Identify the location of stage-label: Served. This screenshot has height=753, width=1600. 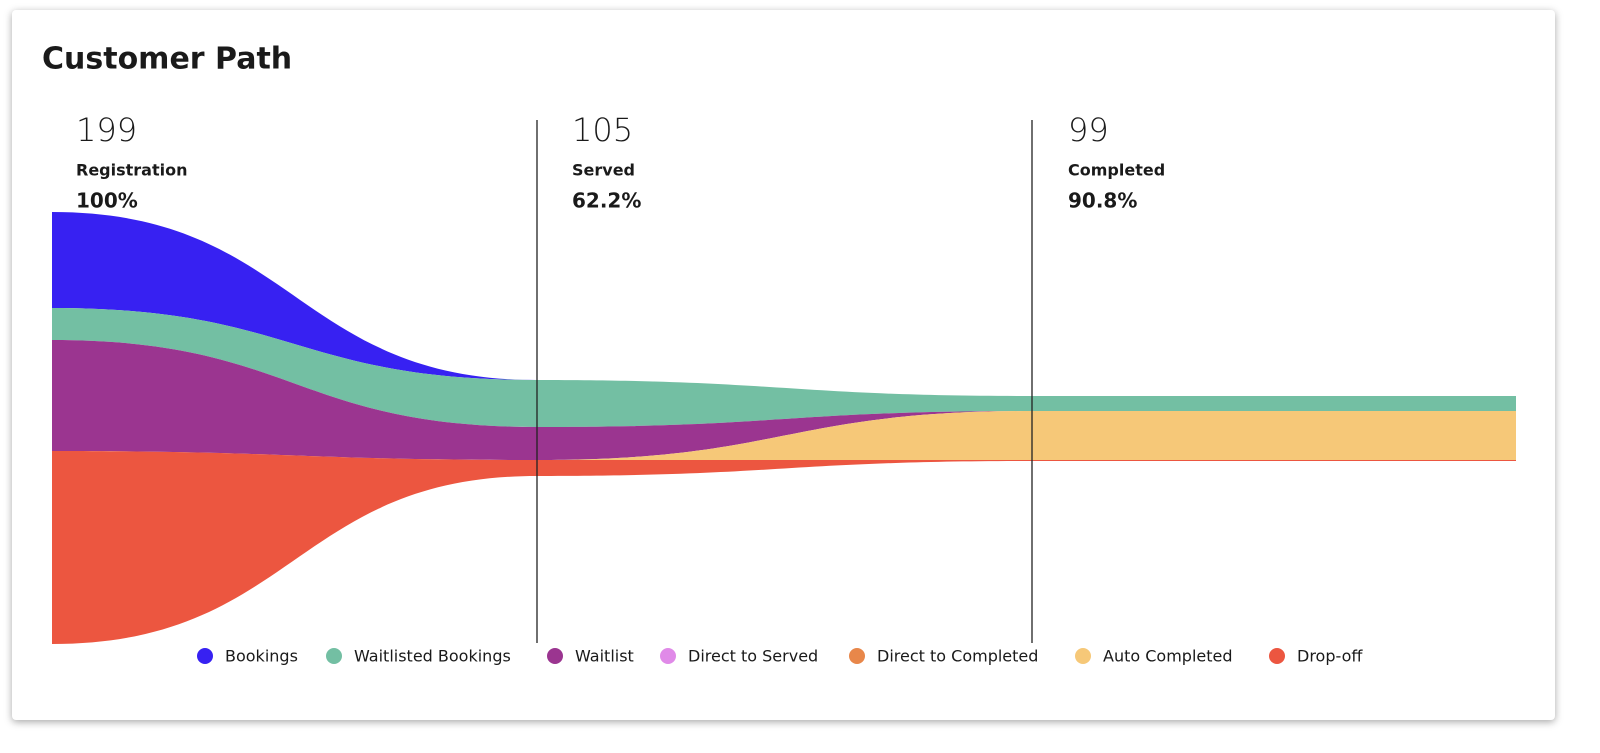
(603, 170).